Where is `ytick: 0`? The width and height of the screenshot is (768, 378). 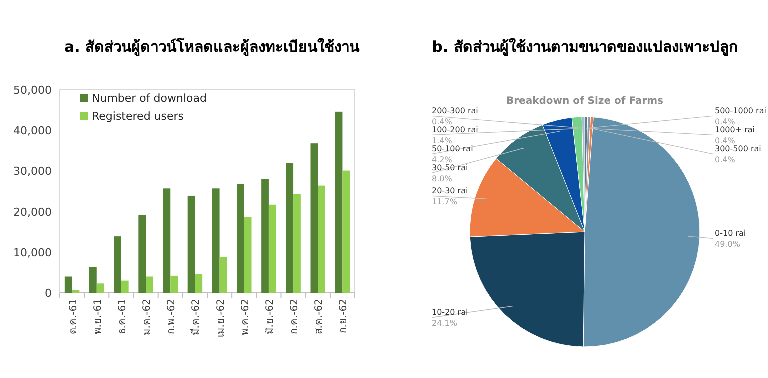
ytick: 0 is located at coordinates (48, 293).